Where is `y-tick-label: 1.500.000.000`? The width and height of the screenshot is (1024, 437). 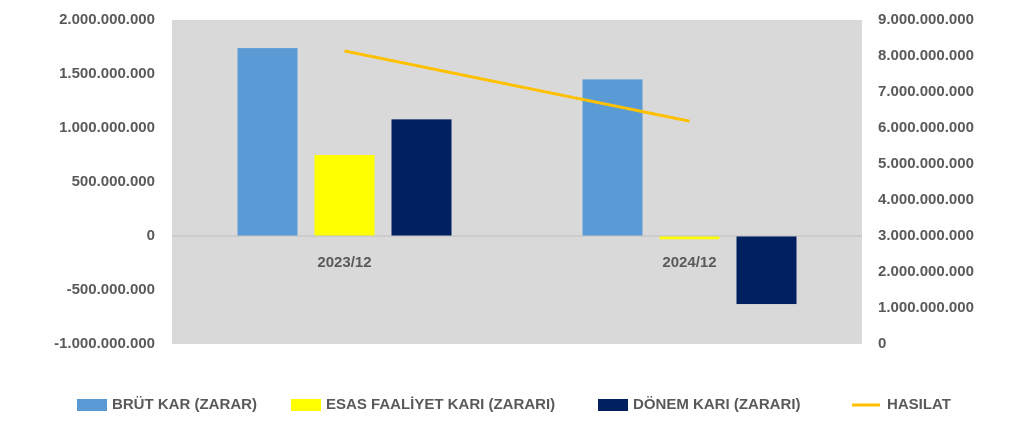
y-tick-label: 1.500.000.000 is located at coordinates (107, 73).